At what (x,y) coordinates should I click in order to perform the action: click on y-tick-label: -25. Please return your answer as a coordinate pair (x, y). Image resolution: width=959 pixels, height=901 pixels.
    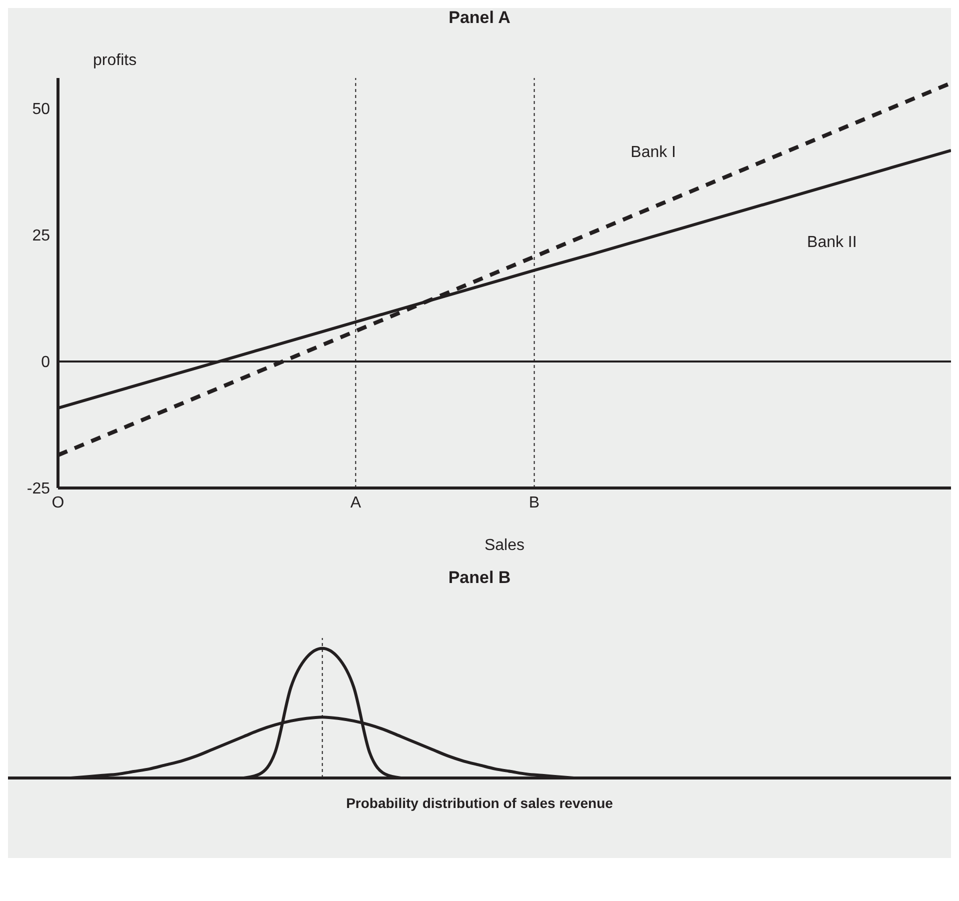
    Looking at the image, I should click on (38, 489).